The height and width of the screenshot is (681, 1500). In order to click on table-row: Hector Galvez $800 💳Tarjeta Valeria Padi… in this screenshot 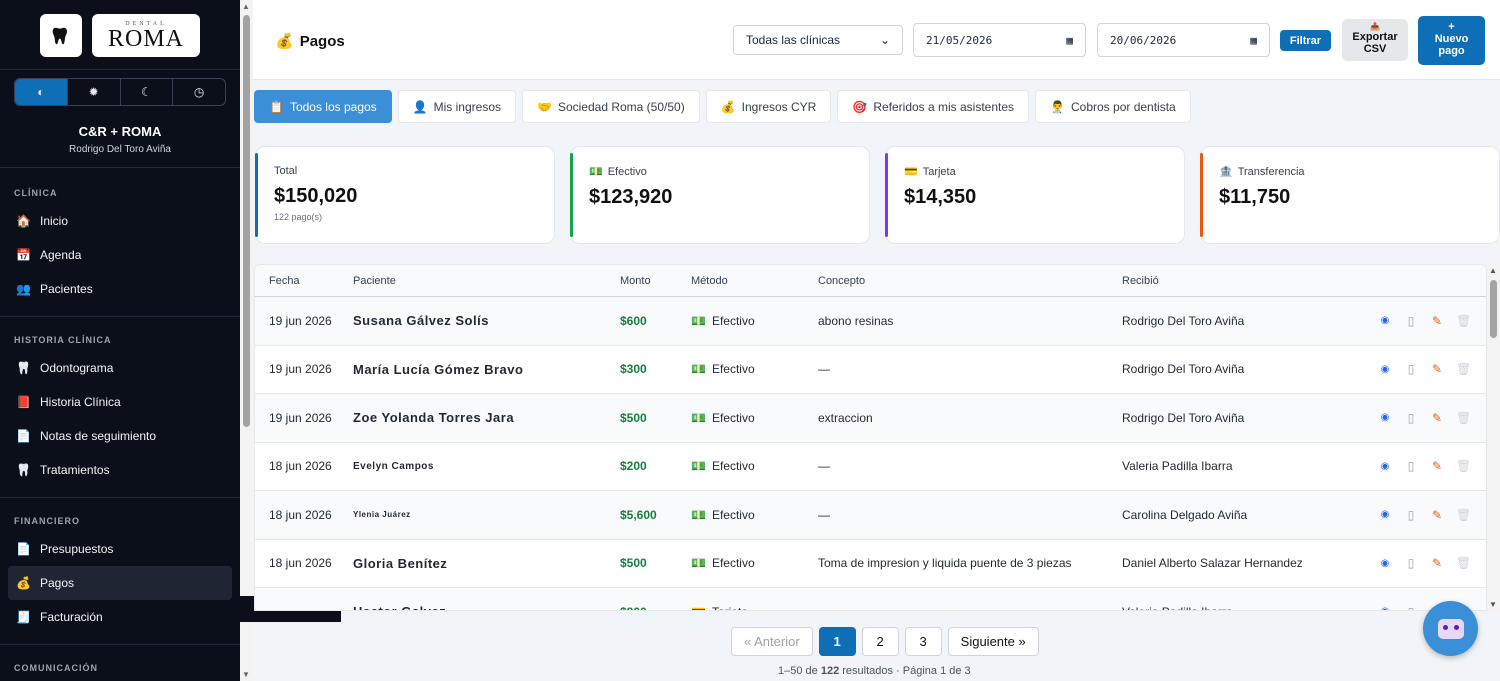, I will do `click(870, 599)`.